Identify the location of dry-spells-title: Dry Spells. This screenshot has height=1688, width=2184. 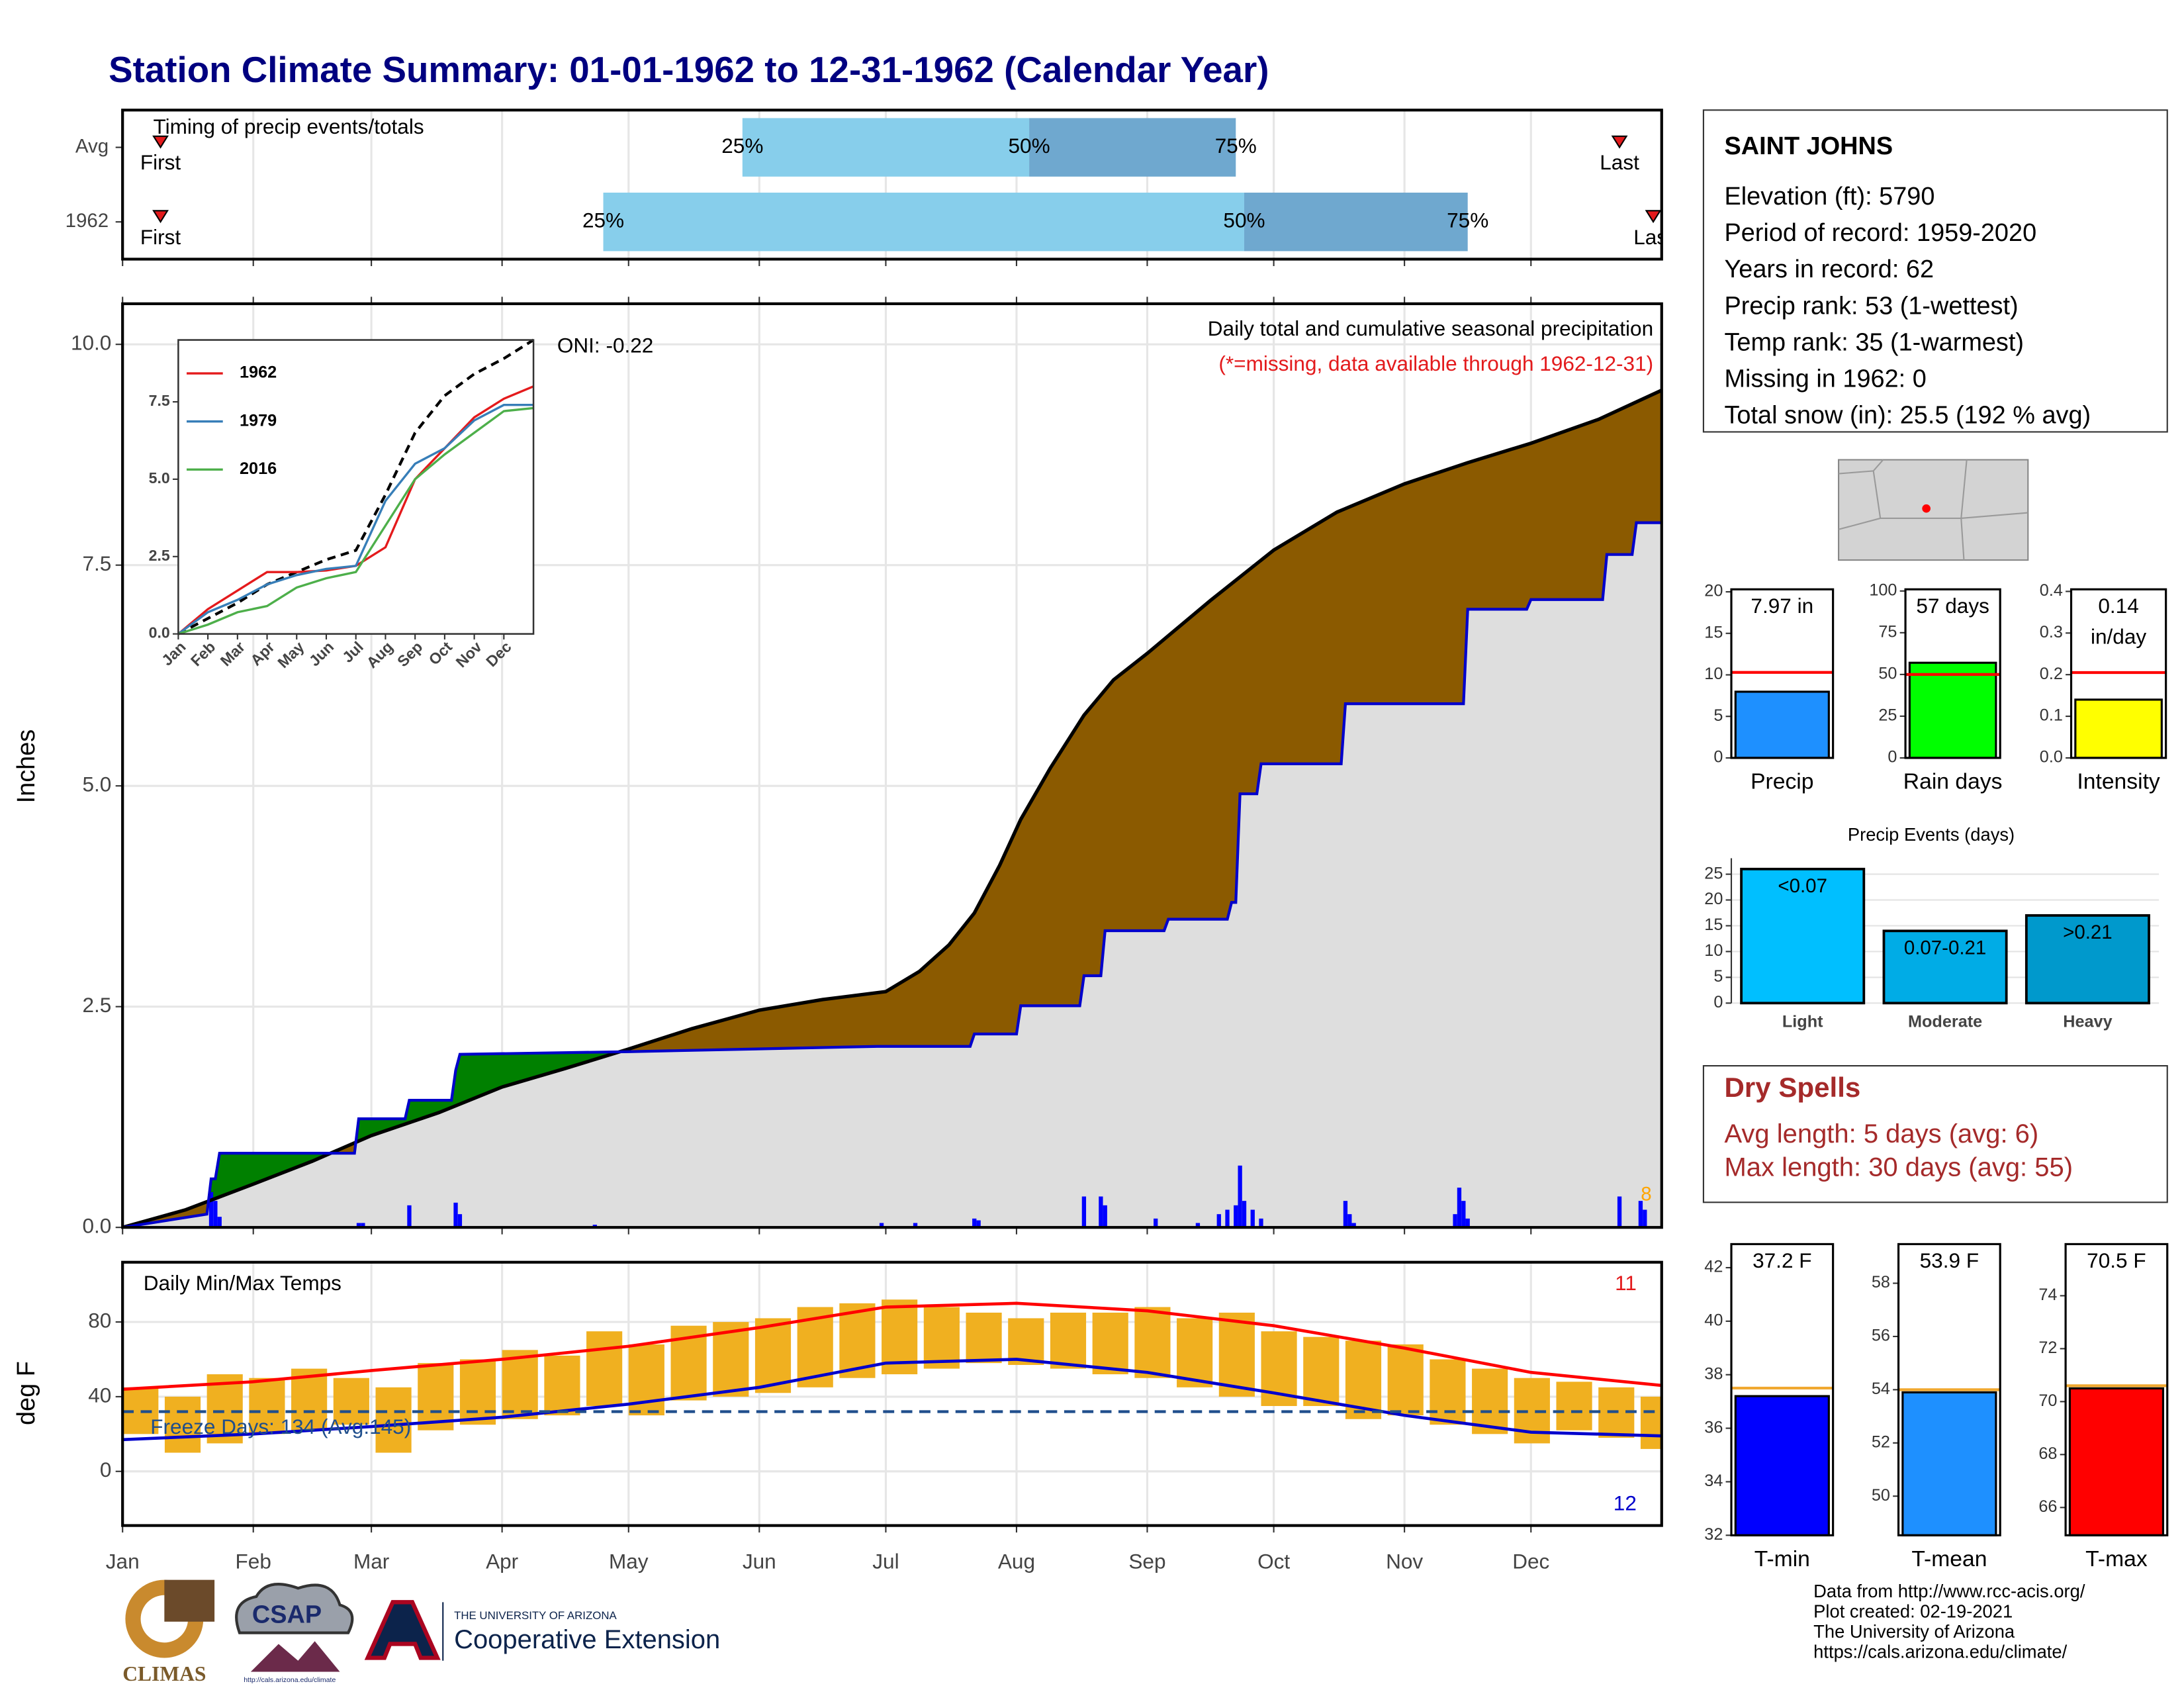
(1792, 1087).